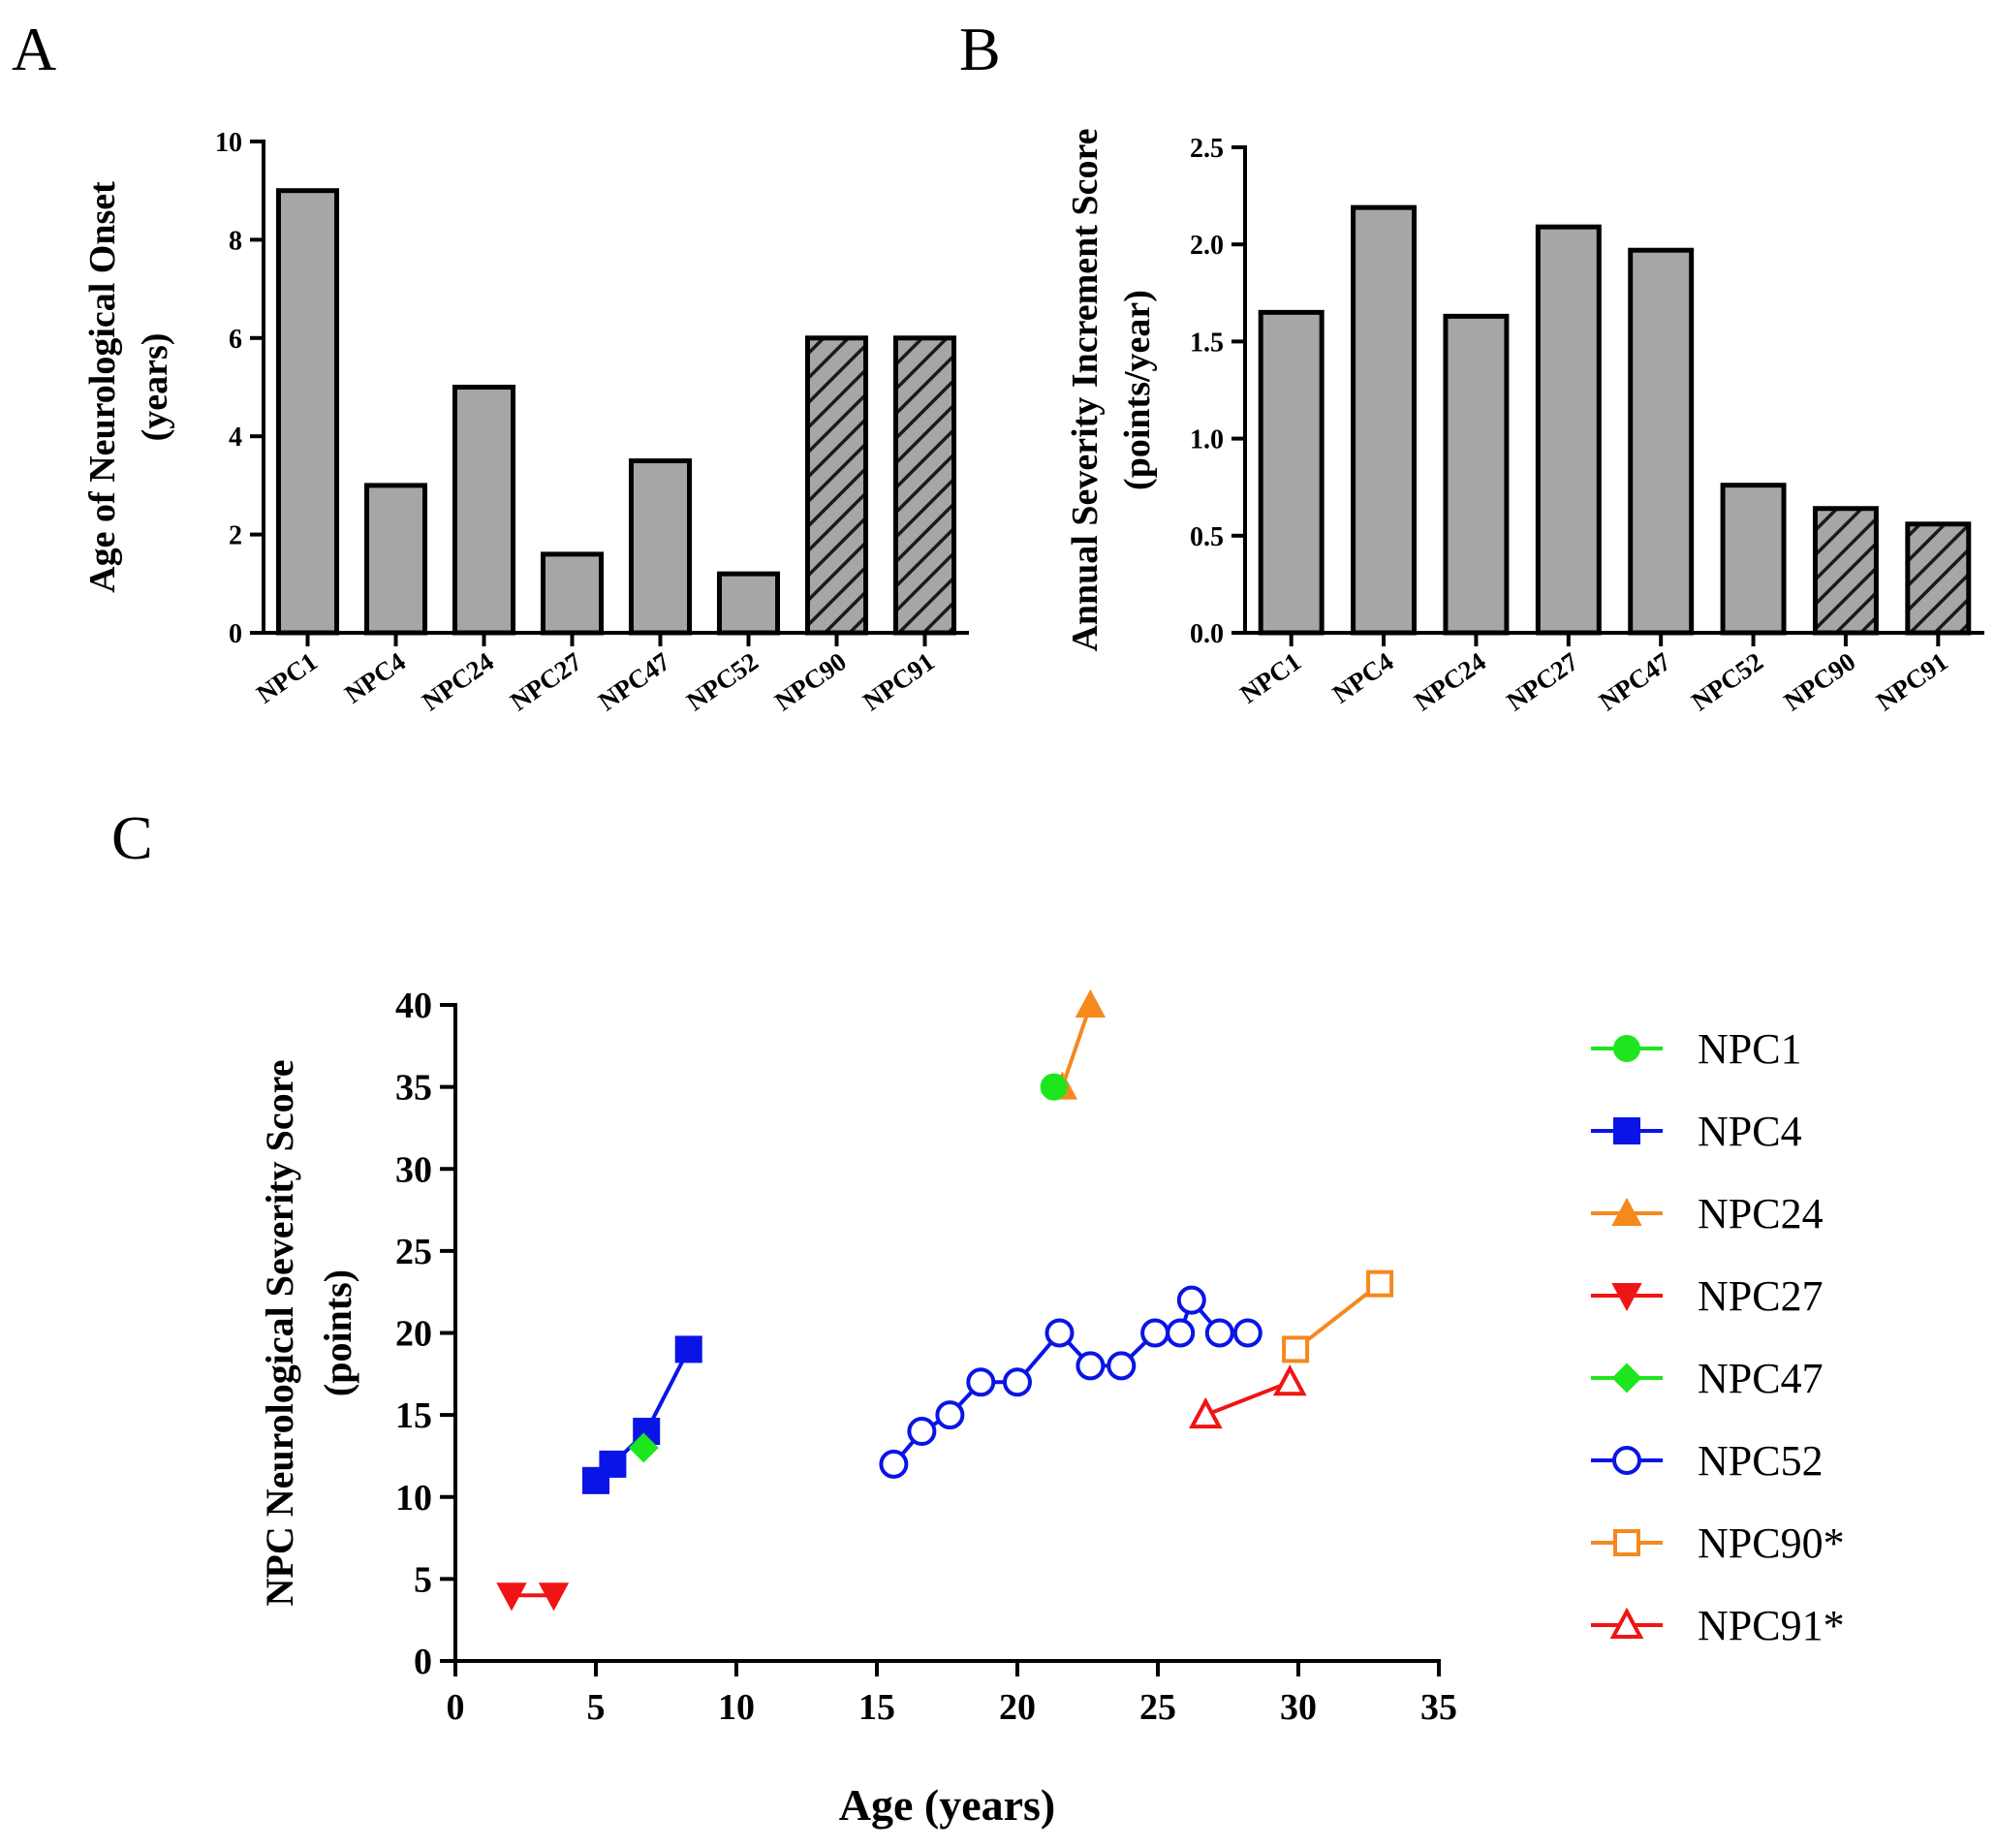 The image size is (1995, 1848). I want to click on x-axis-title: Age (years), so click(947, 1805).